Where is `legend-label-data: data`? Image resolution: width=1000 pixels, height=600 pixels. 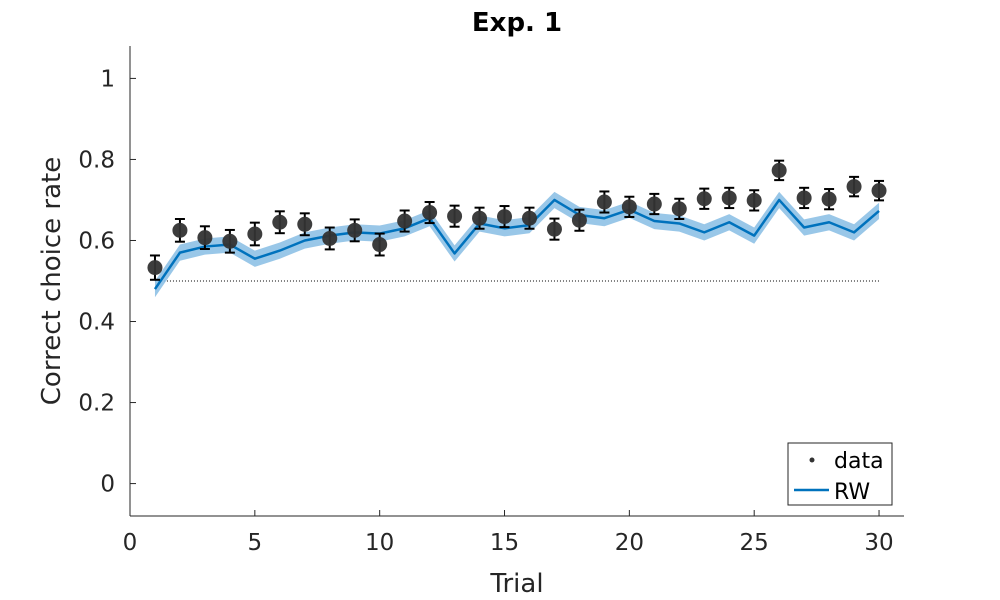
legend-label-data: data is located at coordinates (859, 461).